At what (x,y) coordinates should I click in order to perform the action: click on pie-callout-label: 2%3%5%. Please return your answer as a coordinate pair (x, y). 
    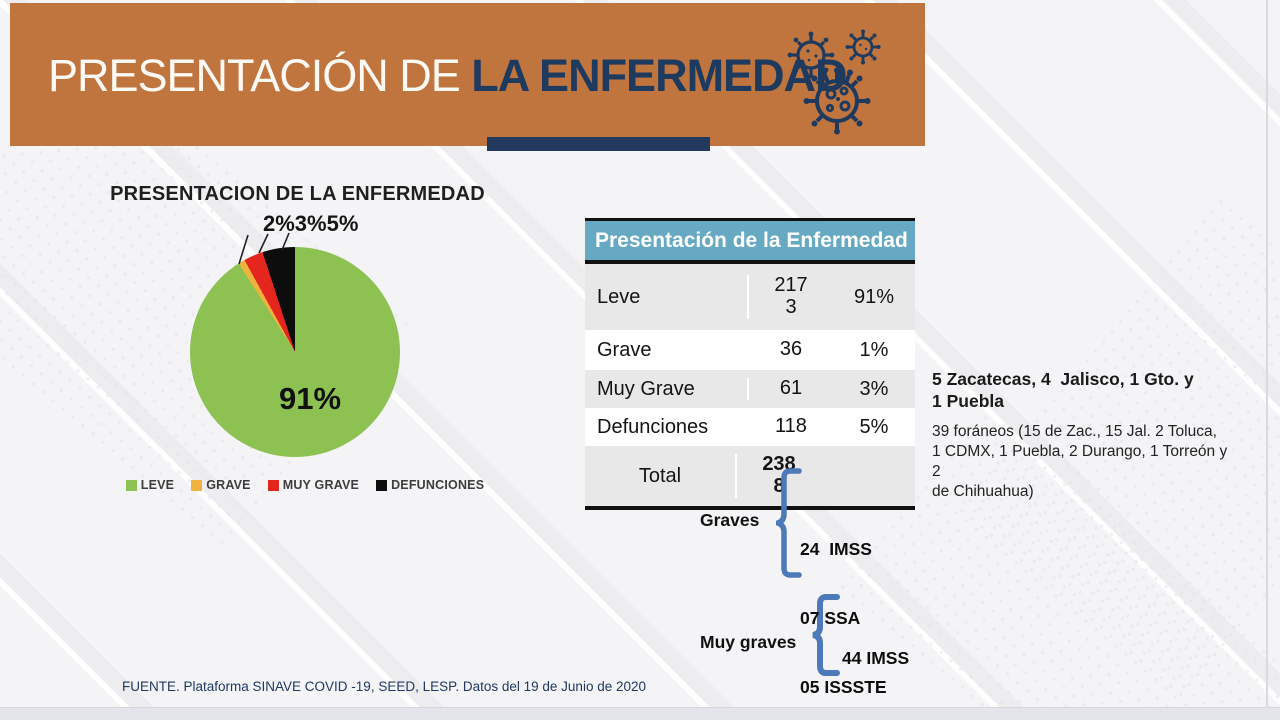
    Looking at the image, I should click on (311, 223).